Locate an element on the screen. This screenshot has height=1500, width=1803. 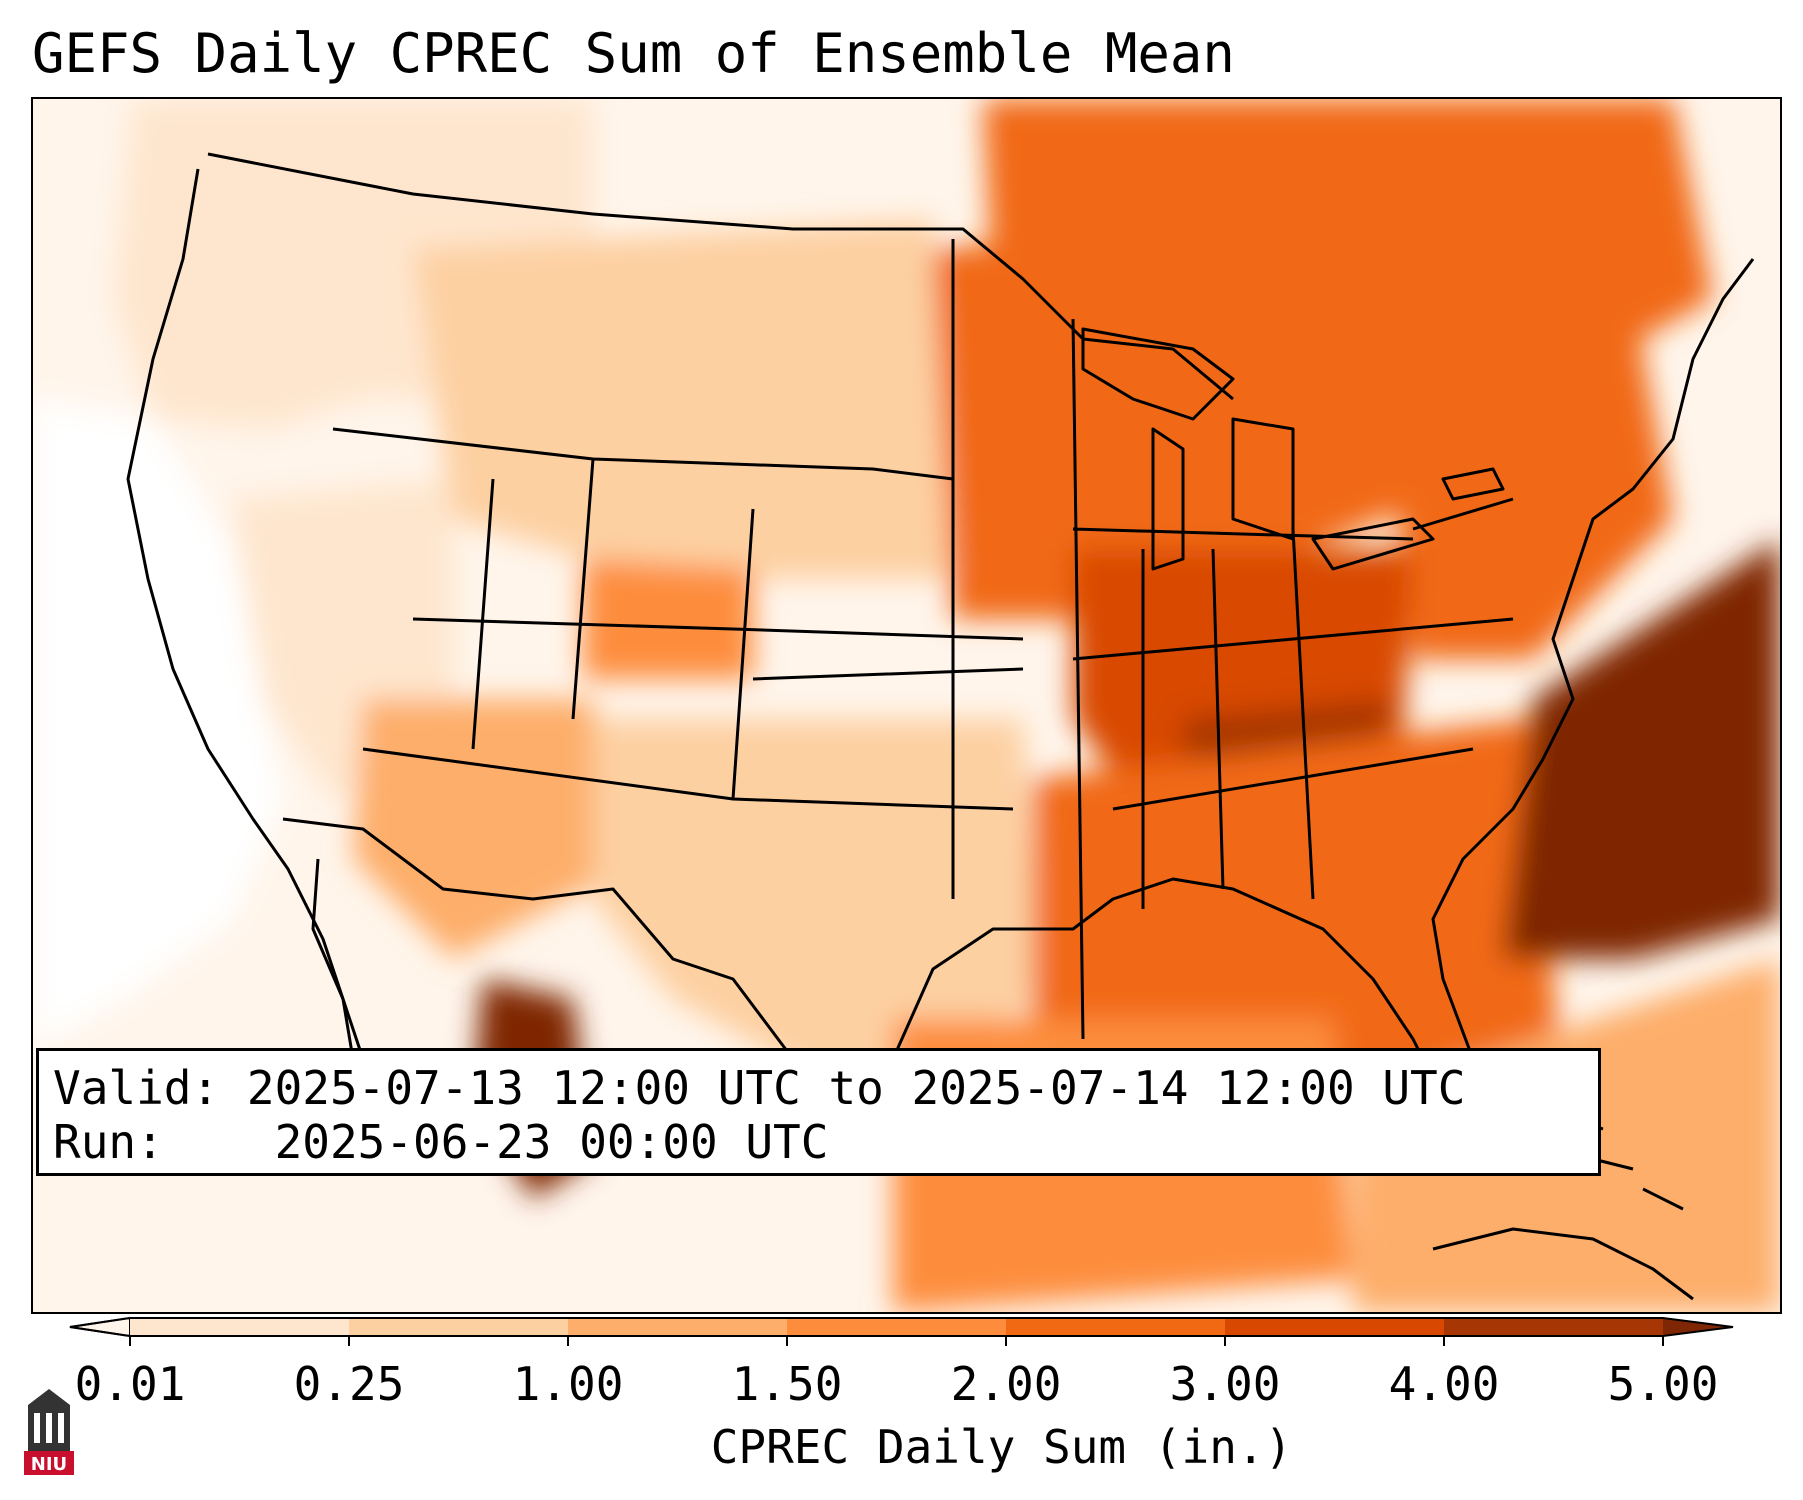
precip-region-texas is located at coordinates (818, 909).